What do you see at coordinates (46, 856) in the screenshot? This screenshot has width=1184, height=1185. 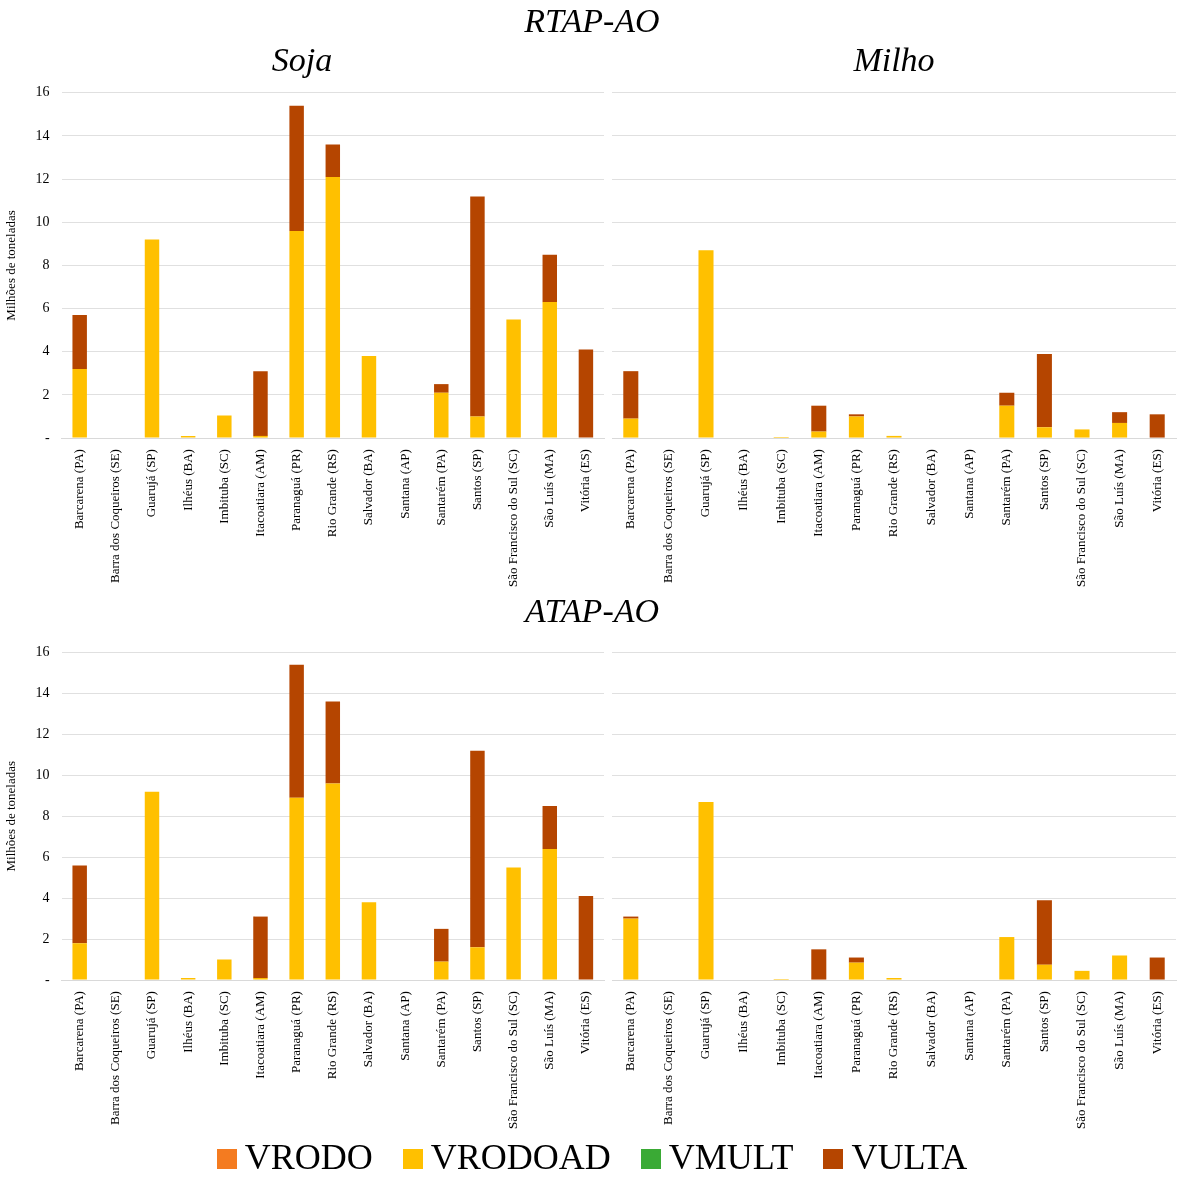 I see `y-tick-label: 6` at bounding box center [46, 856].